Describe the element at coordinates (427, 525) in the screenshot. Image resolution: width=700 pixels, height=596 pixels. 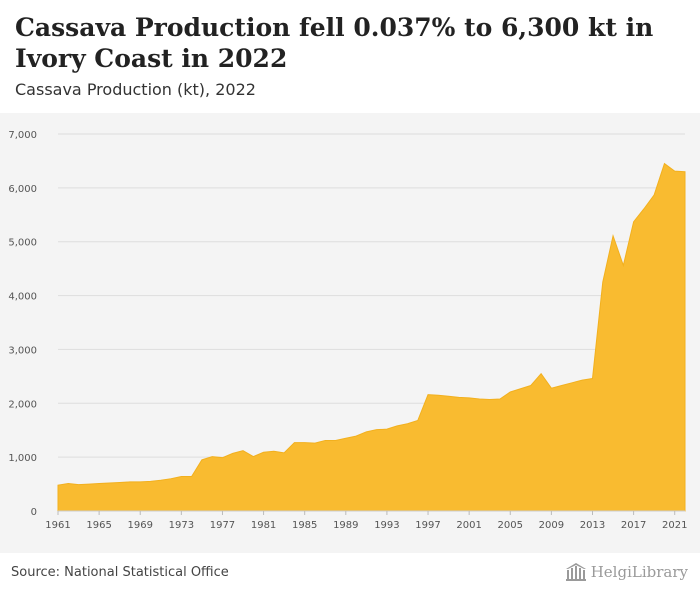
I see `x-tick-label: 1997` at that location.